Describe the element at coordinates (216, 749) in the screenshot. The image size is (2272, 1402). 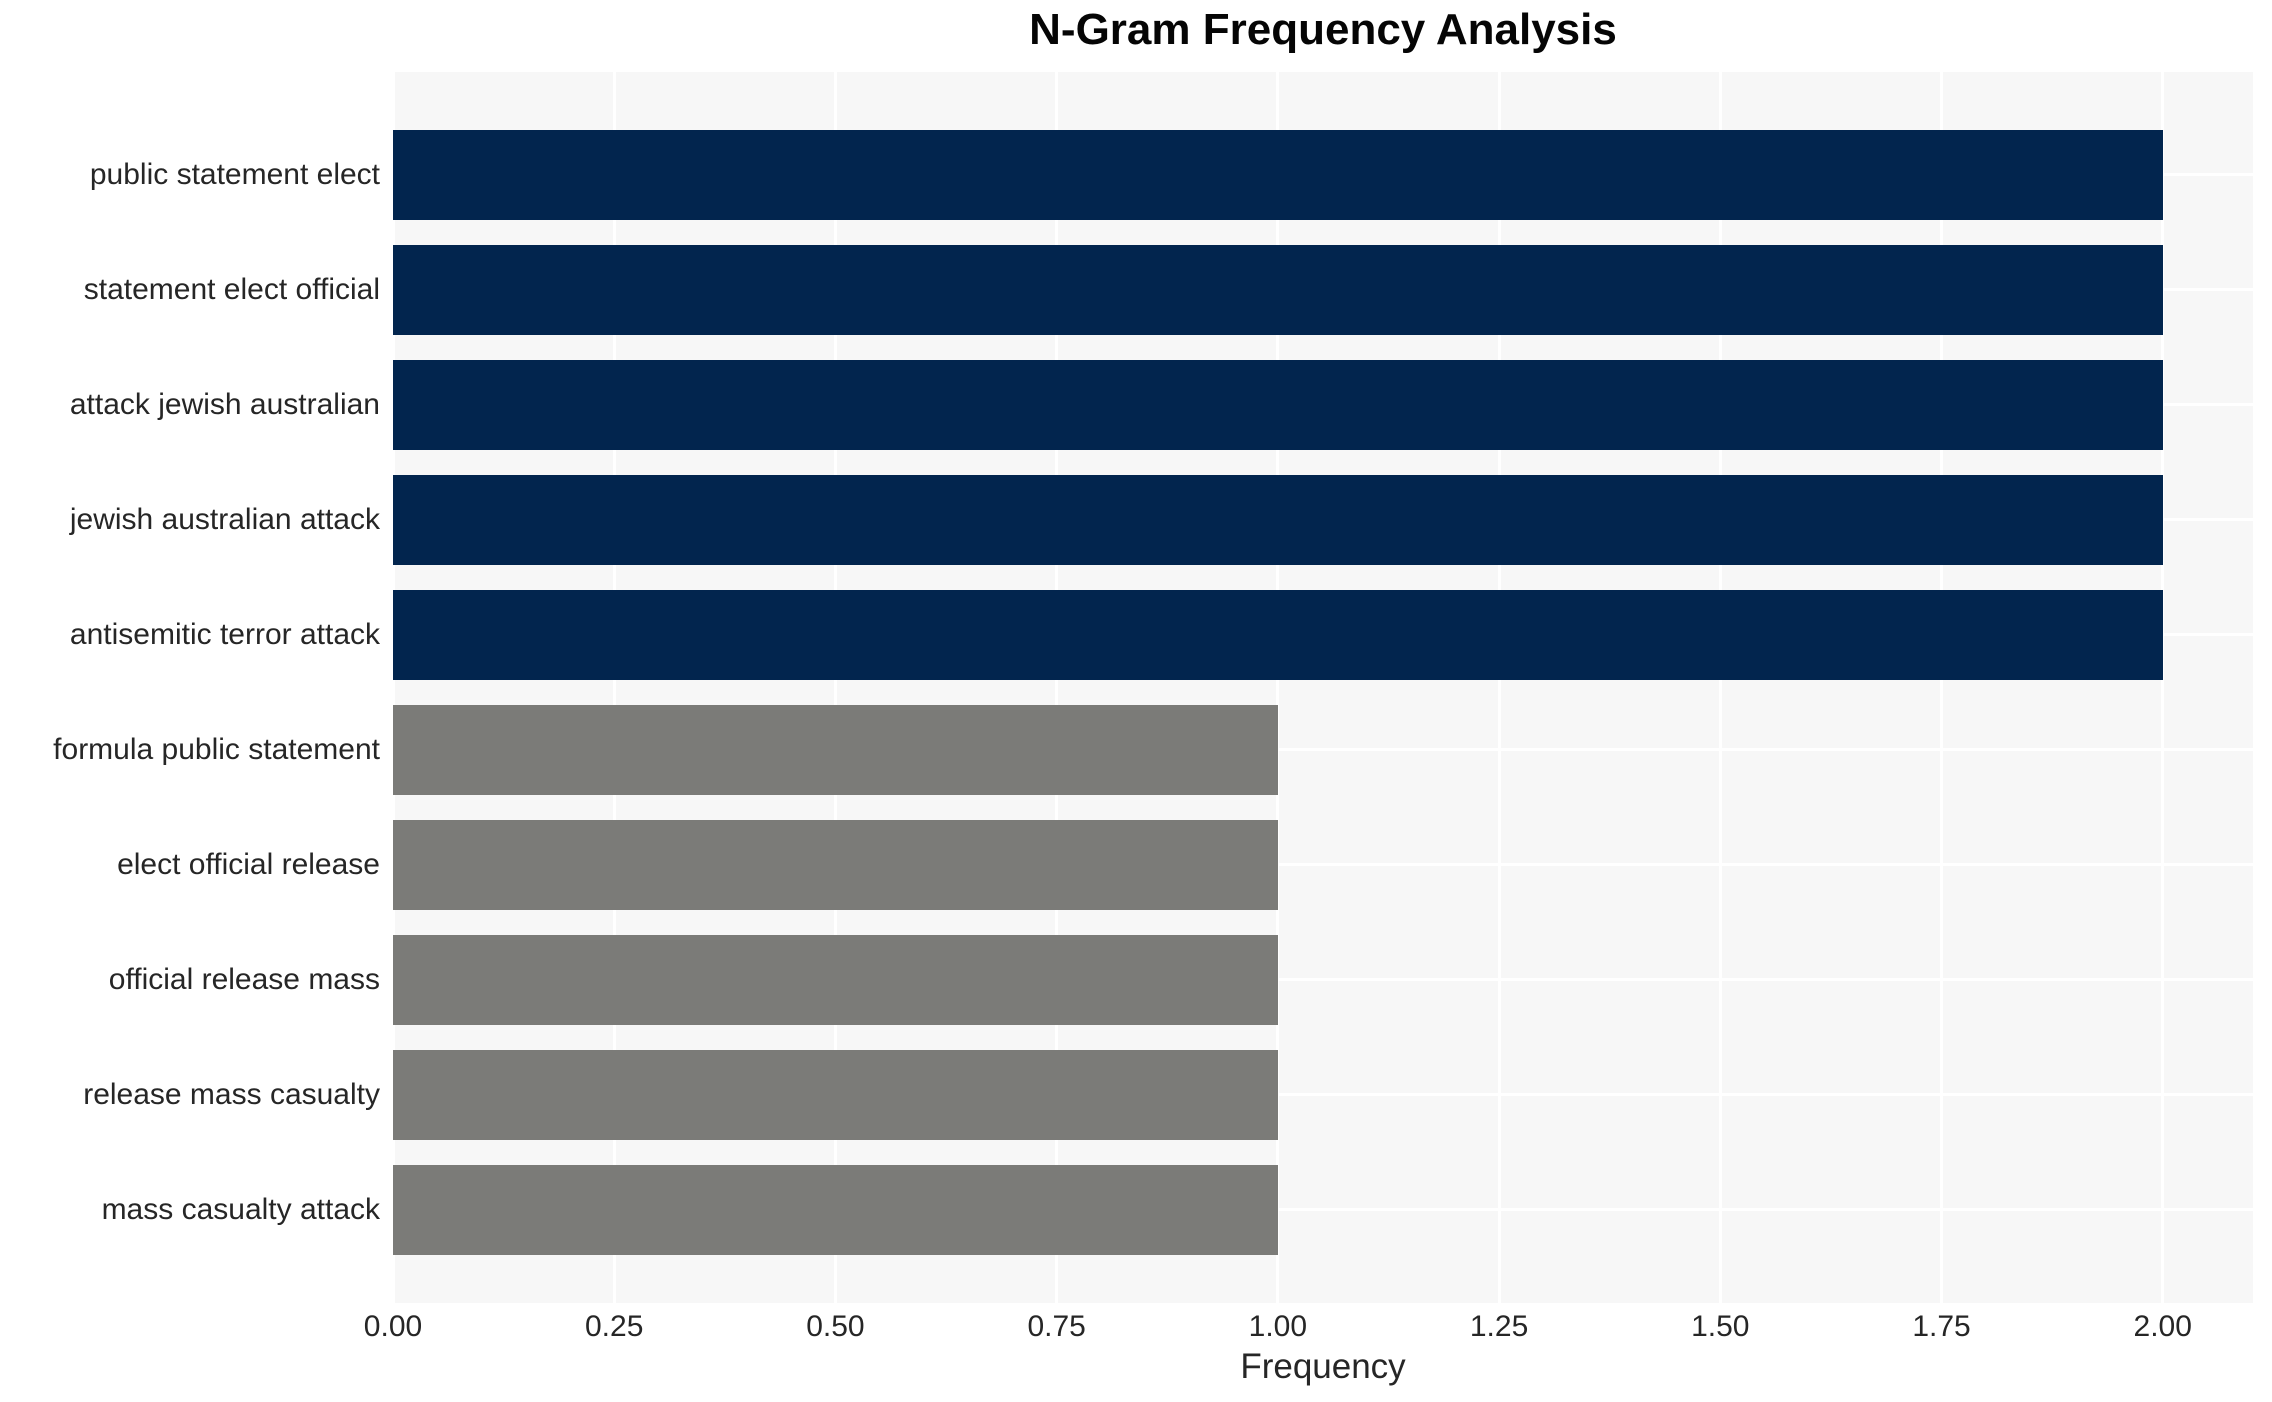
I see `y-tick-label: formula public statement` at that location.